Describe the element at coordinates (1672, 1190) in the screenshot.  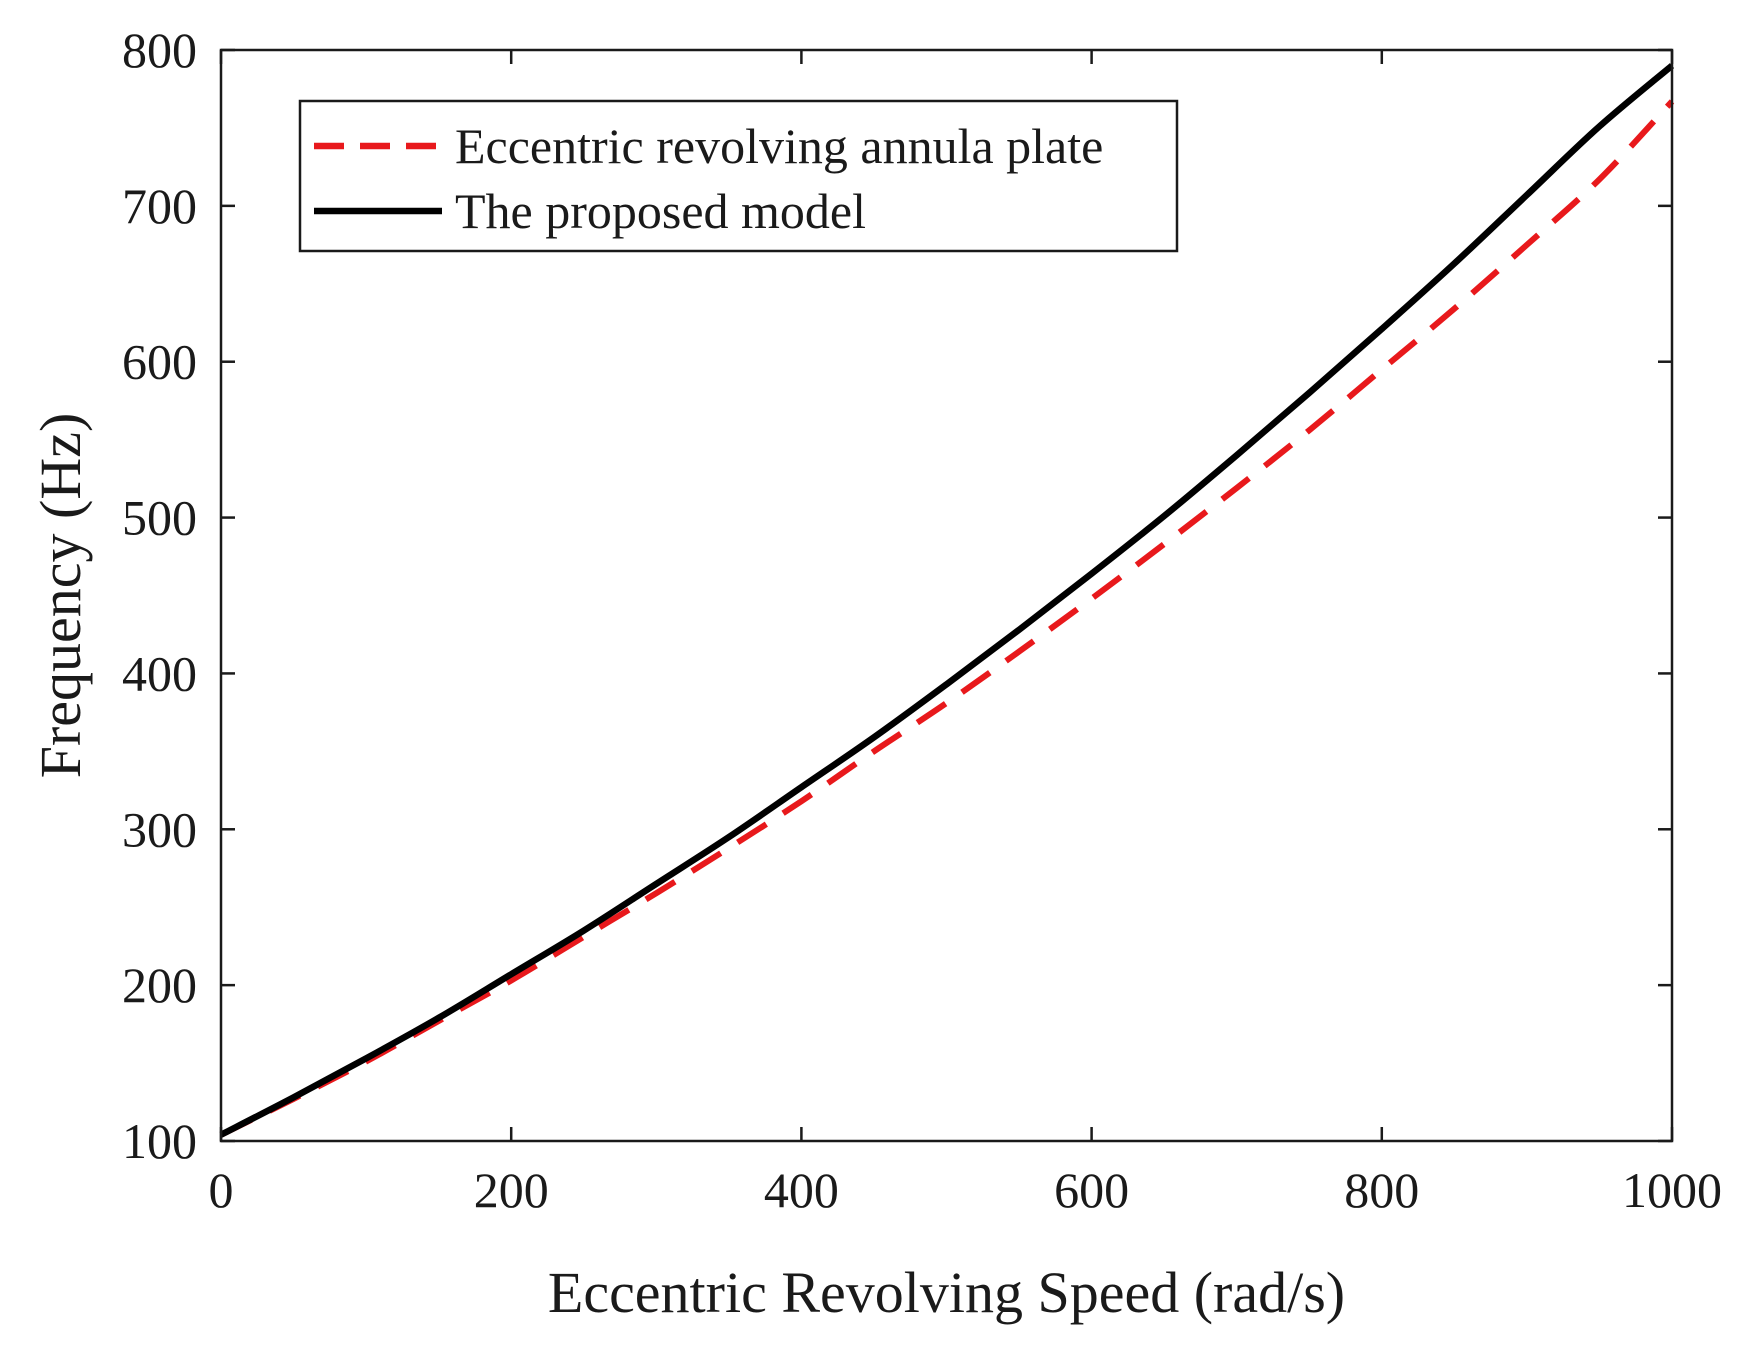
I see `x-tick-label: 1000` at that location.